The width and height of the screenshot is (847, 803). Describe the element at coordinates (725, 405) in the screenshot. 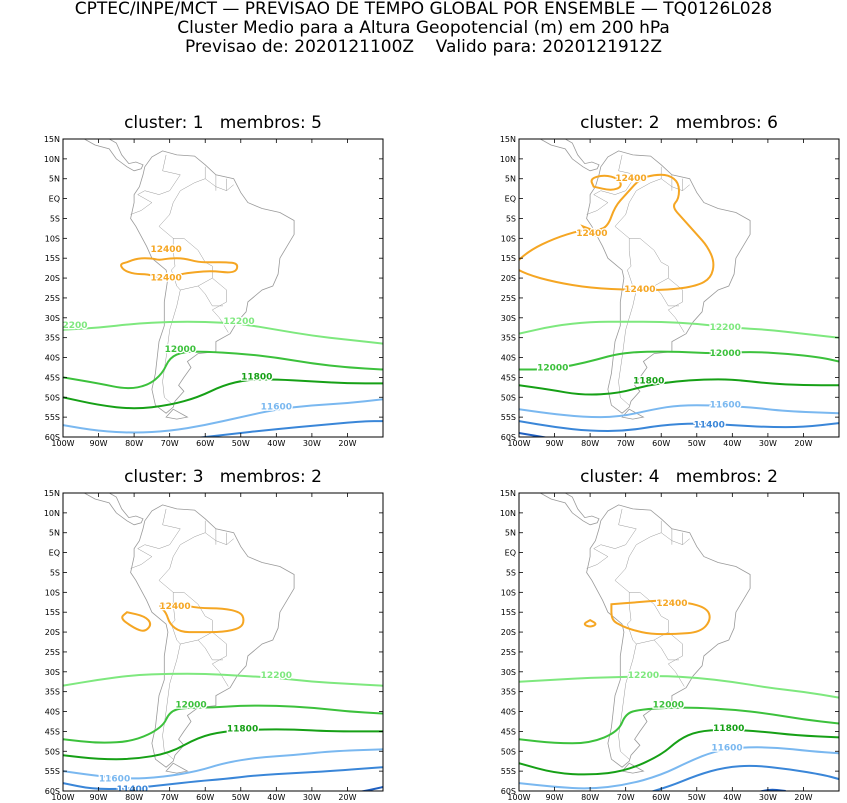

I see `contour-label-11600: 11600` at that location.